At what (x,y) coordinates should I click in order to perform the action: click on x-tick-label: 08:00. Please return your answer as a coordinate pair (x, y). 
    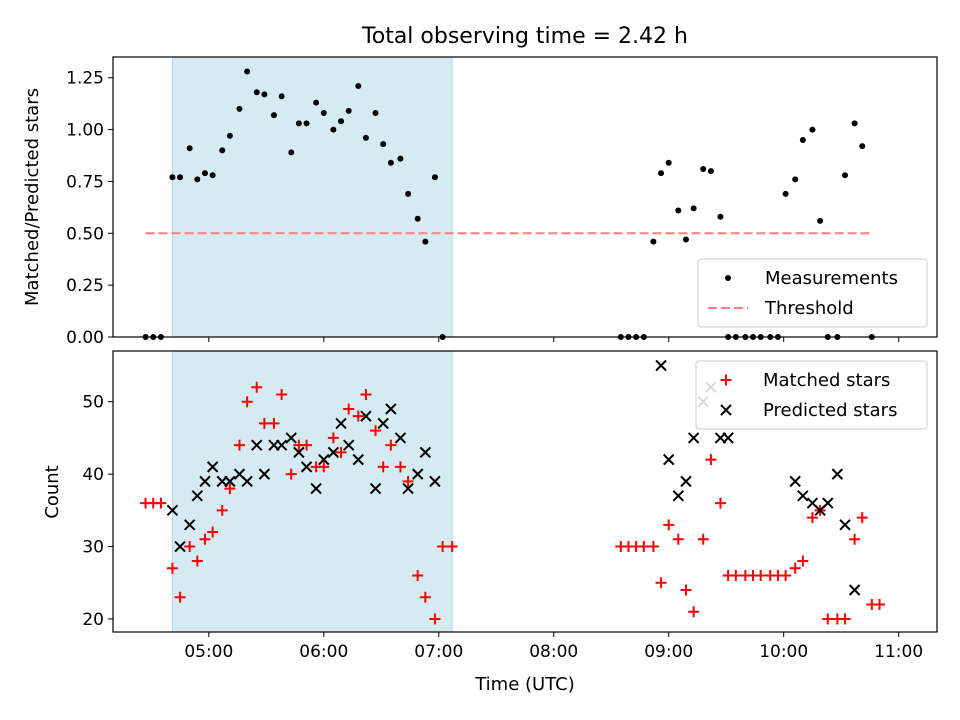
    Looking at the image, I should click on (553, 652).